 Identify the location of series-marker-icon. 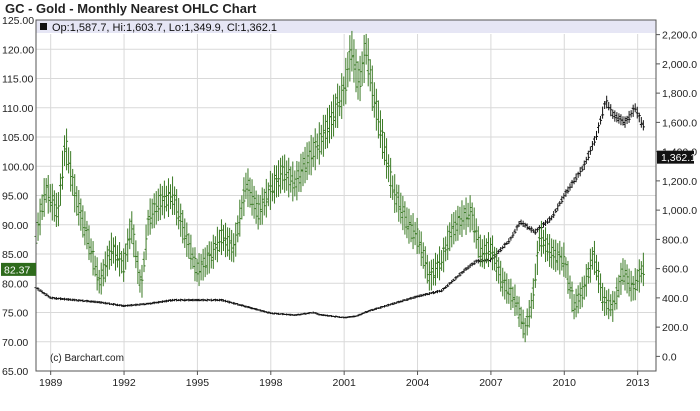
(43, 26).